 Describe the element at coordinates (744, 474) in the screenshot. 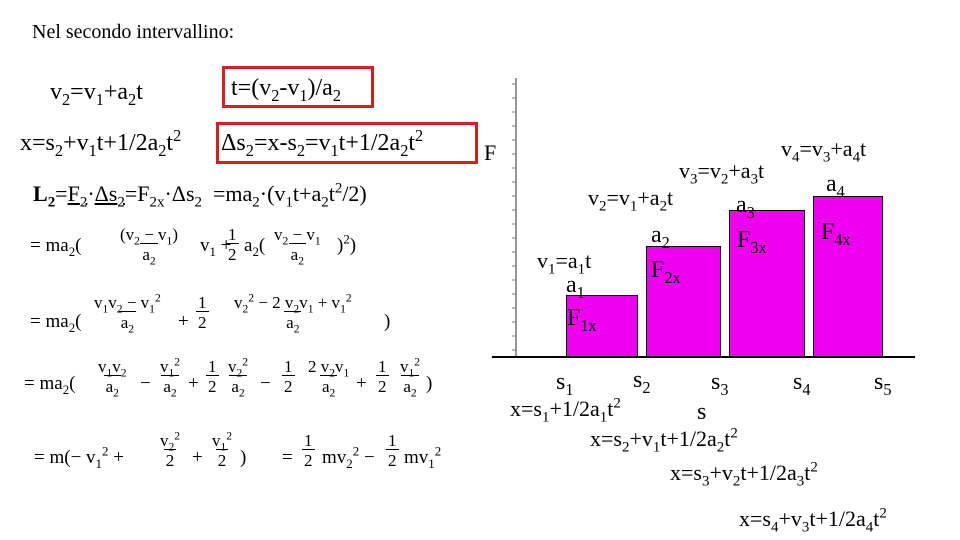

I see `x3-equation: x=s3+v2t+1/2a3t2` at that location.